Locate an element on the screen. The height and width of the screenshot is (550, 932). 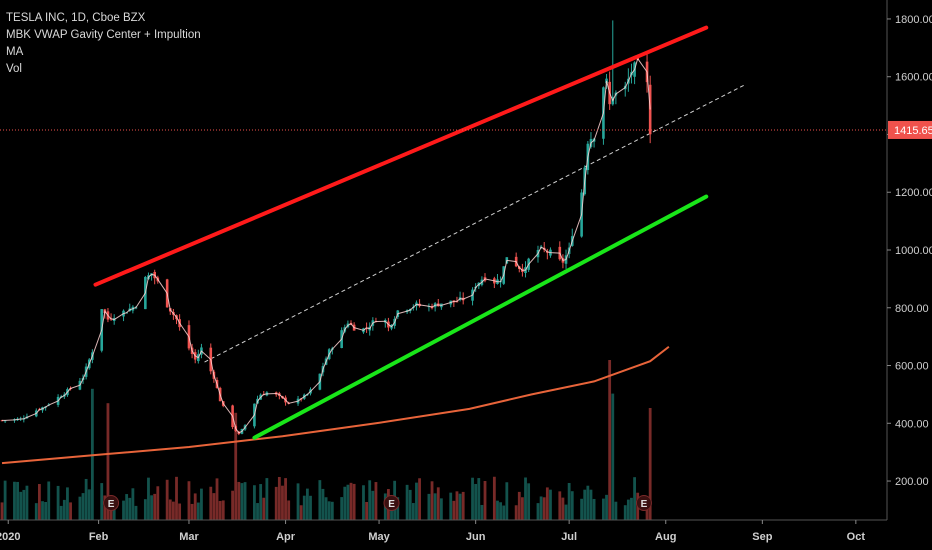
price-tick-label: 1000.00 is located at coordinates (913, 251).